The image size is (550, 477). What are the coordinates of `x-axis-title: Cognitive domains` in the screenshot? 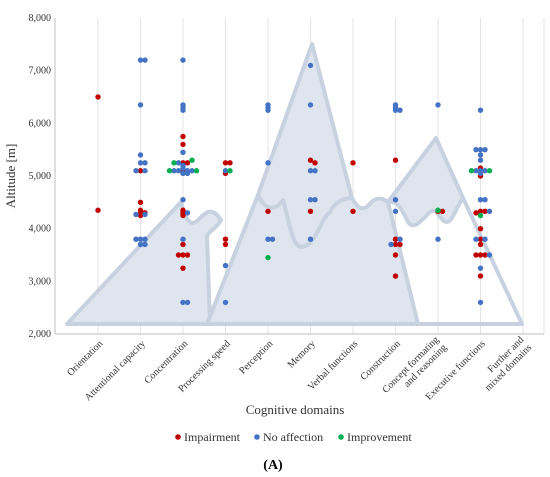 It's located at (295, 409).